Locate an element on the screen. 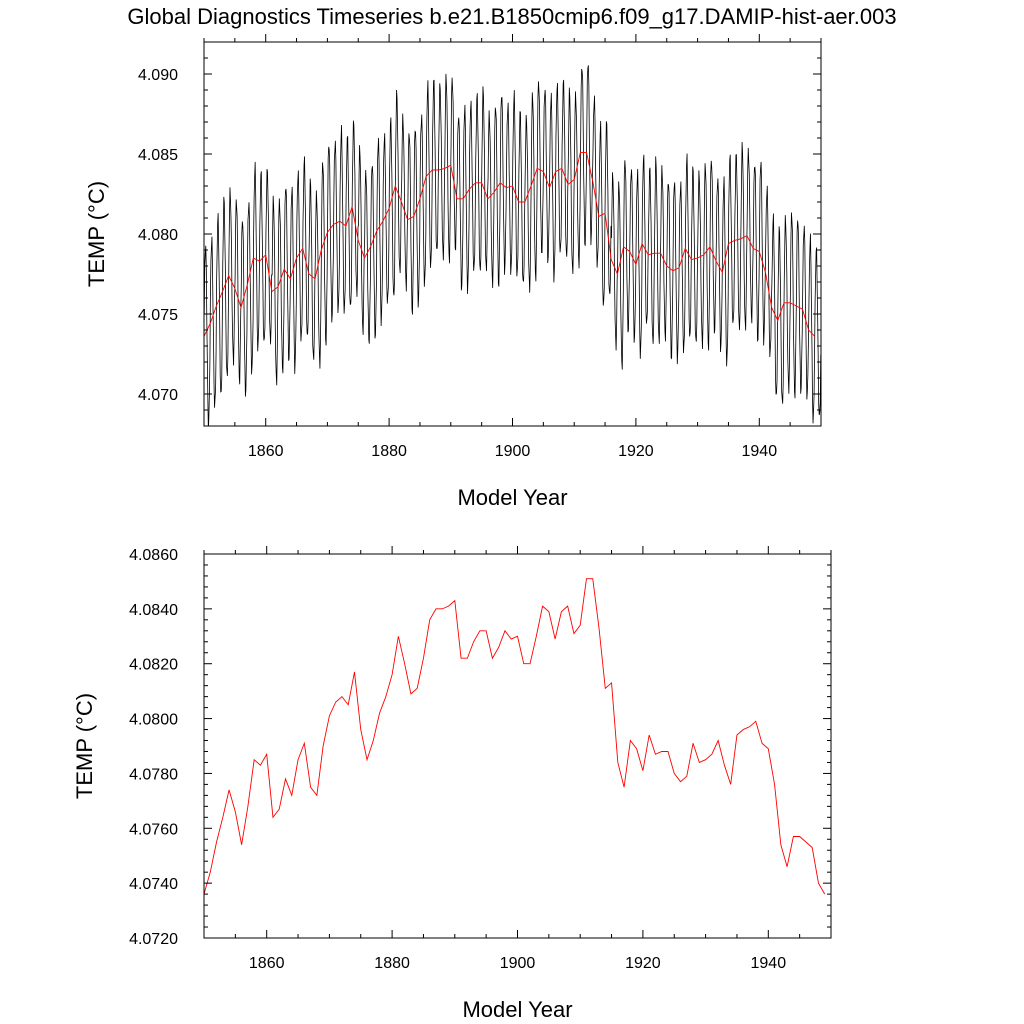 The width and height of the screenshot is (1024, 1024). bottom-panel-y-axis-label: TEMP (°C) is located at coordinates (84, 746).